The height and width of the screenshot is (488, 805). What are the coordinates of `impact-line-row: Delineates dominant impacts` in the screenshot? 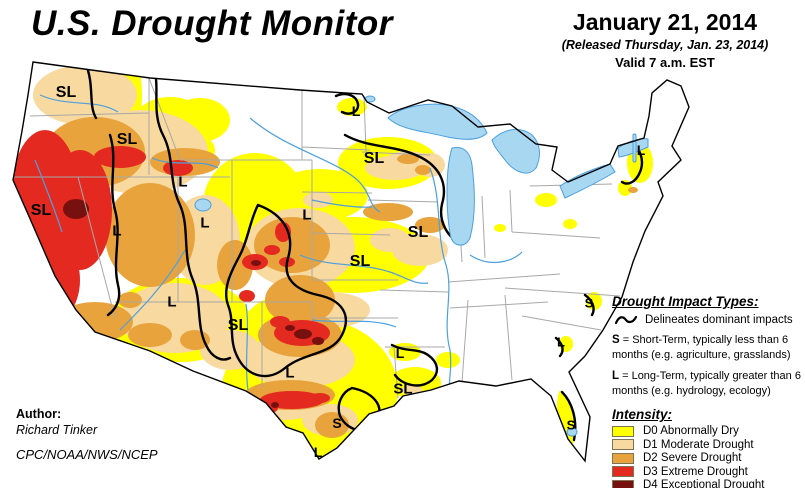 It's located at (708, 320).